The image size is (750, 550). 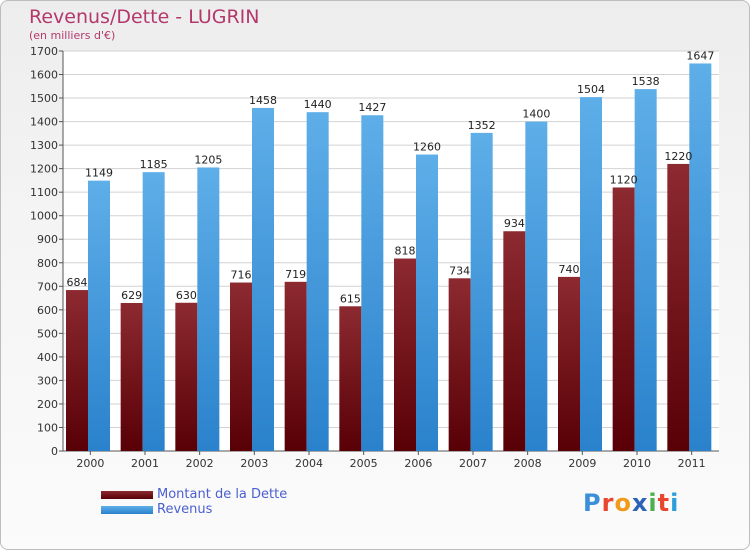 What do you see at coordinates (582, 463) in the screenshot?
I see `x-tick-label: 2009` at bounding box center [582, 463].